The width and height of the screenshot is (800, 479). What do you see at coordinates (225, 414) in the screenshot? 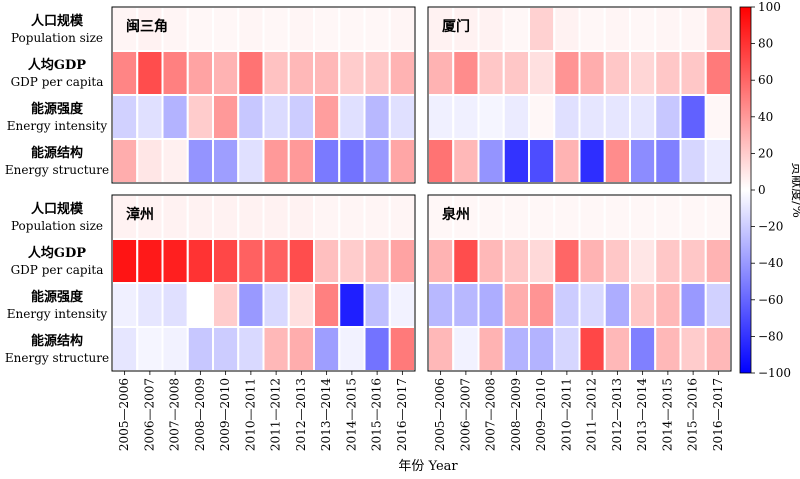
I see `x-tick-label: 2009—2010` at bounding box center [225, 414].